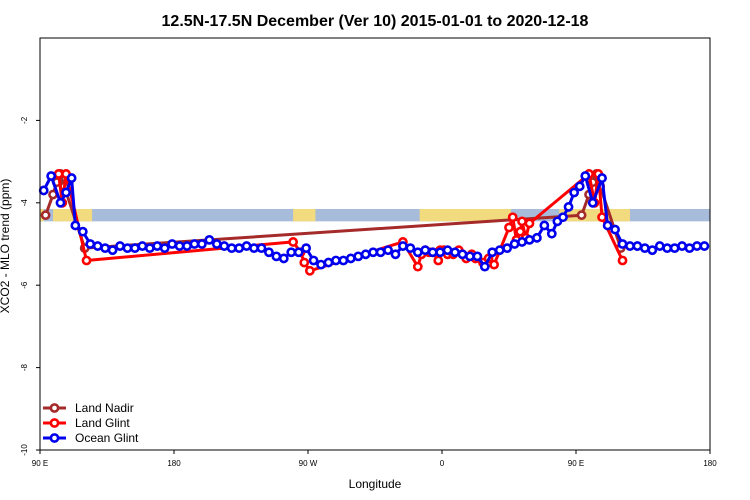 The height and width of the screenshot is (500, 750). What do you see at coordinates (54, 438) in the screenshot?
I see `legend-swatch-marker` at bounding box center [54, 438].